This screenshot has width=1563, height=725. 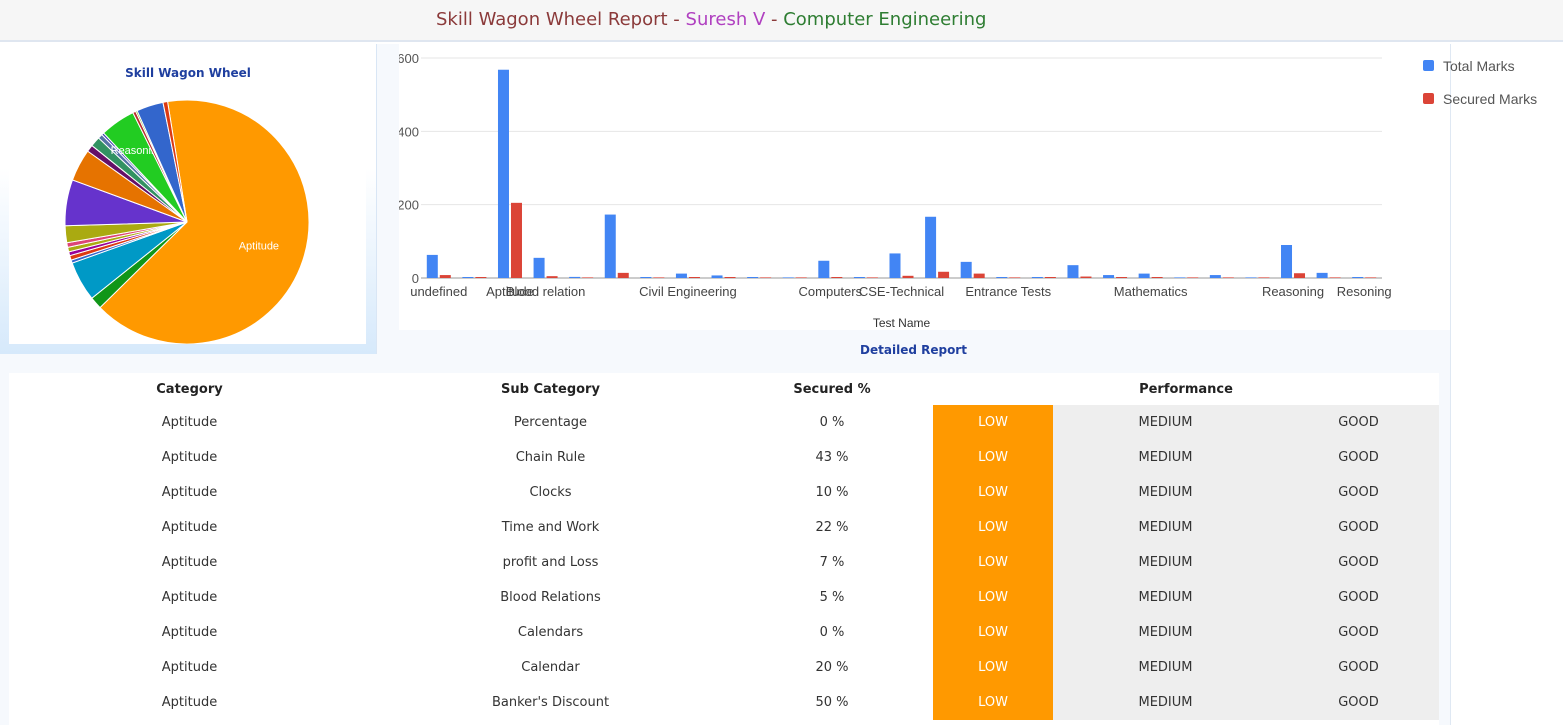 I want to click on legend-label-secured-marks: Secured Marks, so click(x=1490, y=99).